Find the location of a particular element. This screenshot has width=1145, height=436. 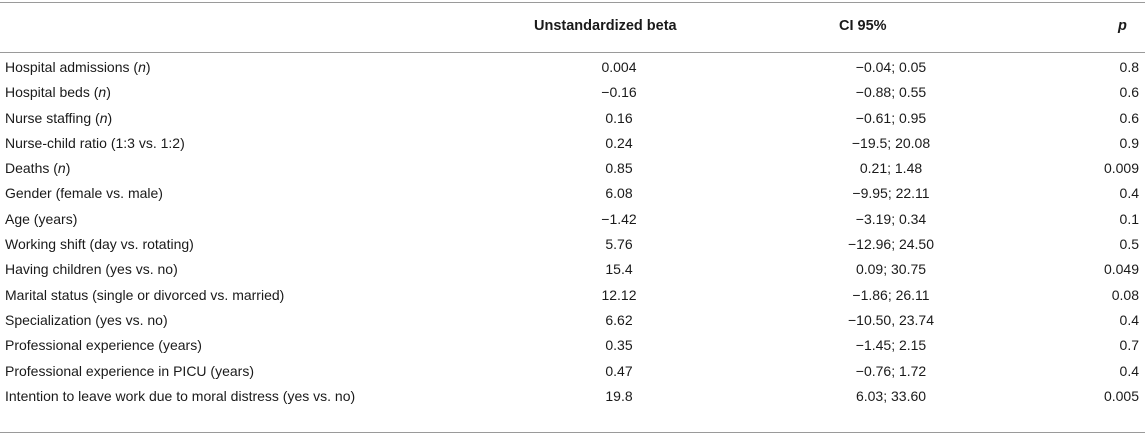

table-header-row: Unstandardized beta CI 95% p is located at coordinates (572, 27).